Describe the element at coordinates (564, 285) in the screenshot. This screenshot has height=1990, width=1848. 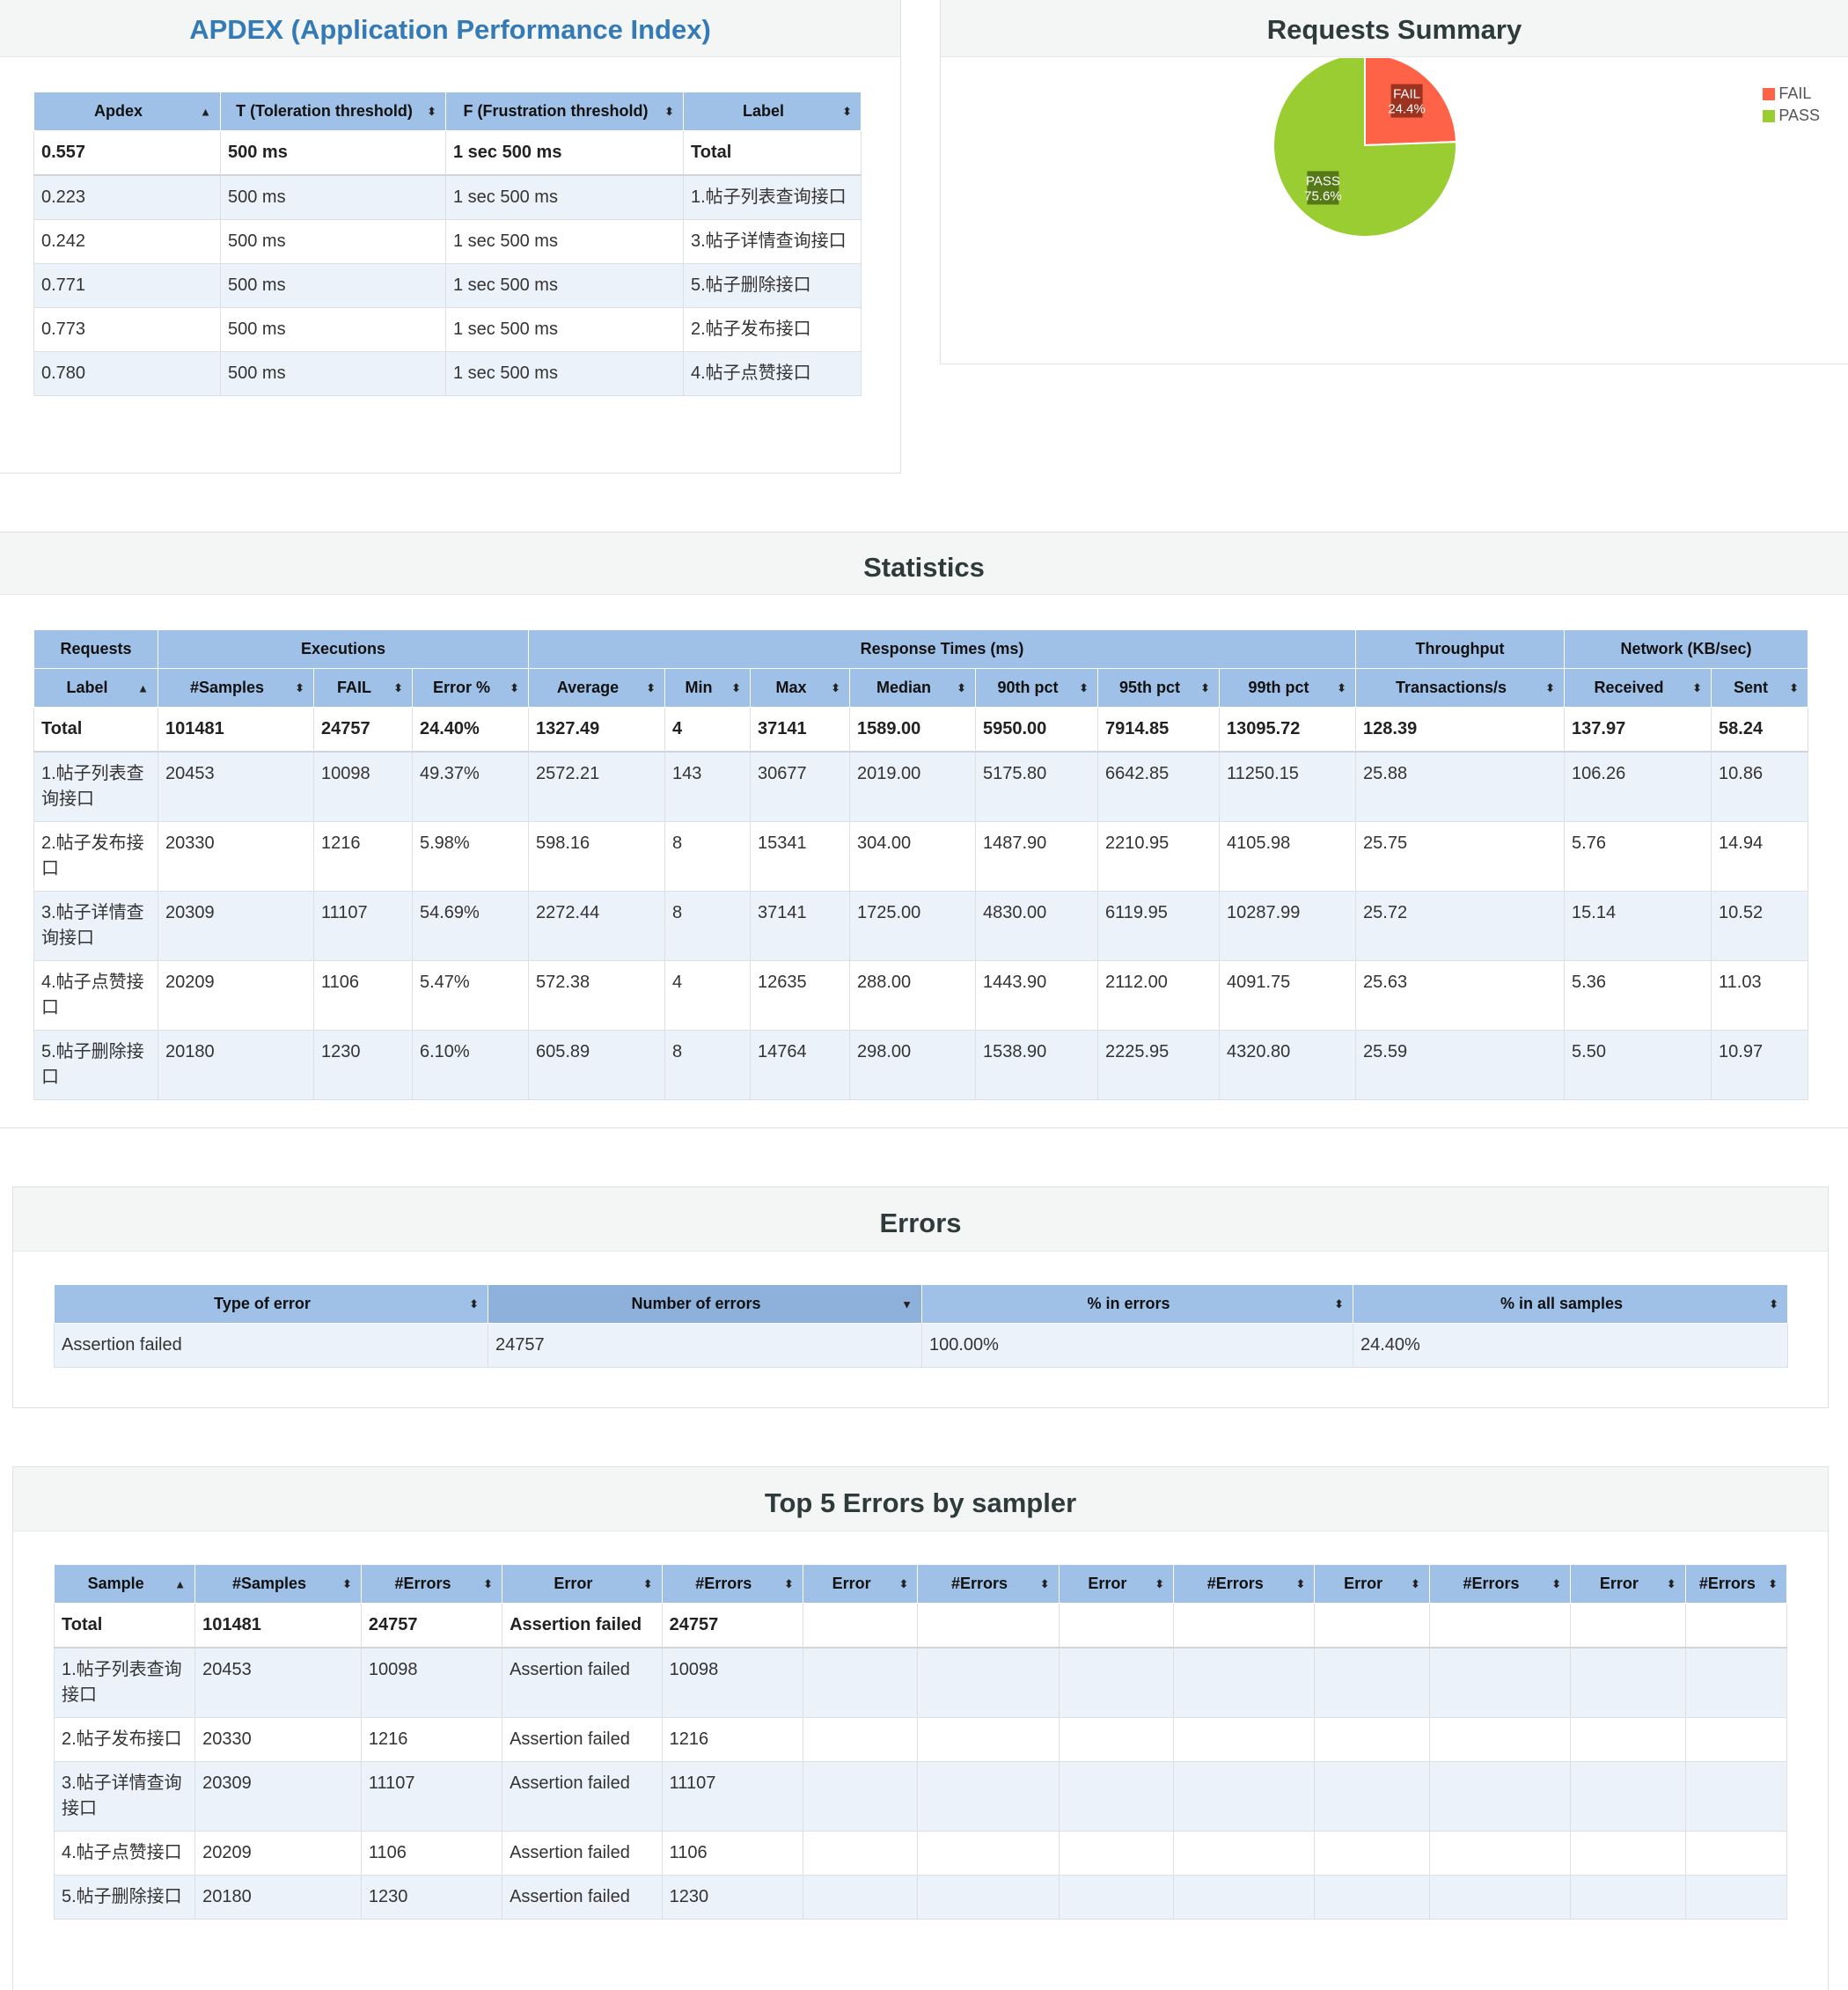
I see `apdex-cell: 1 sec 500 ms` at that location.